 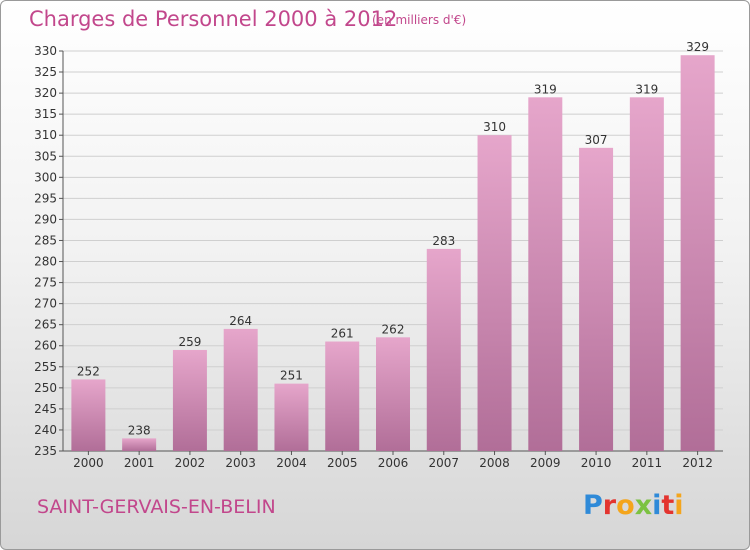 What do you see at coordinates (609, 505) in the screenshot?
I see `logo-letter: r` at bounding box center [609, 505].